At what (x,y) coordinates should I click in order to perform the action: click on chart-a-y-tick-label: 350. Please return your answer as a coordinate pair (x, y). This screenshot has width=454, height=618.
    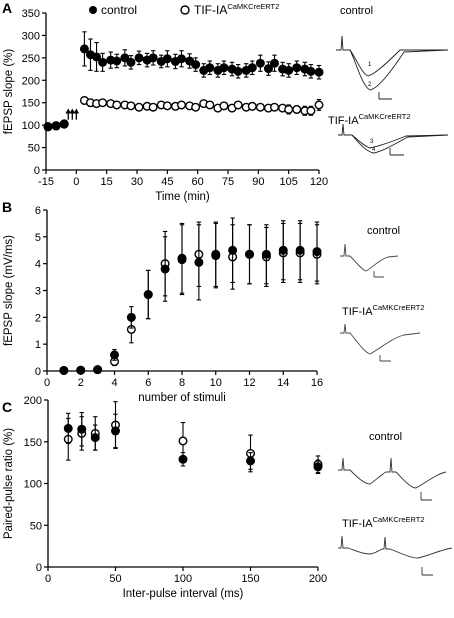
    Looking at the image, I should click on (31, 14).